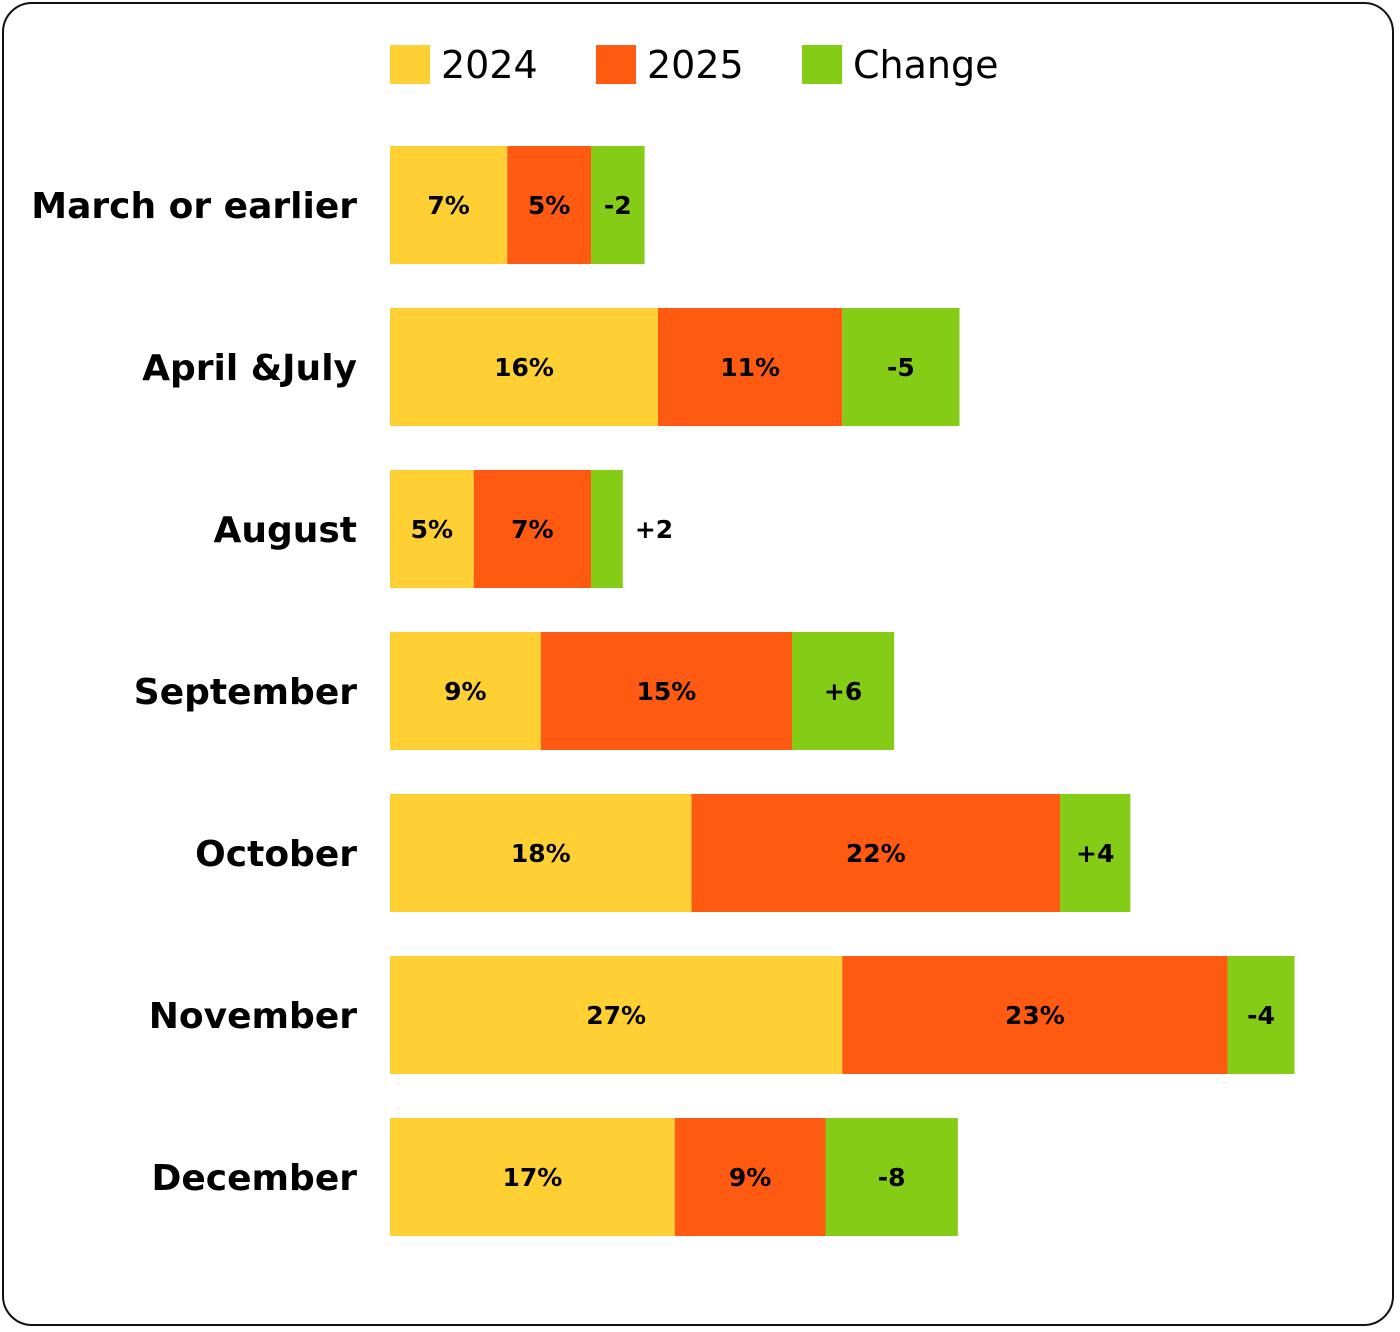  Describe the element at coordinates (249, 368) in the screenshot. I see `category-label-april-july: April &July` at that location.